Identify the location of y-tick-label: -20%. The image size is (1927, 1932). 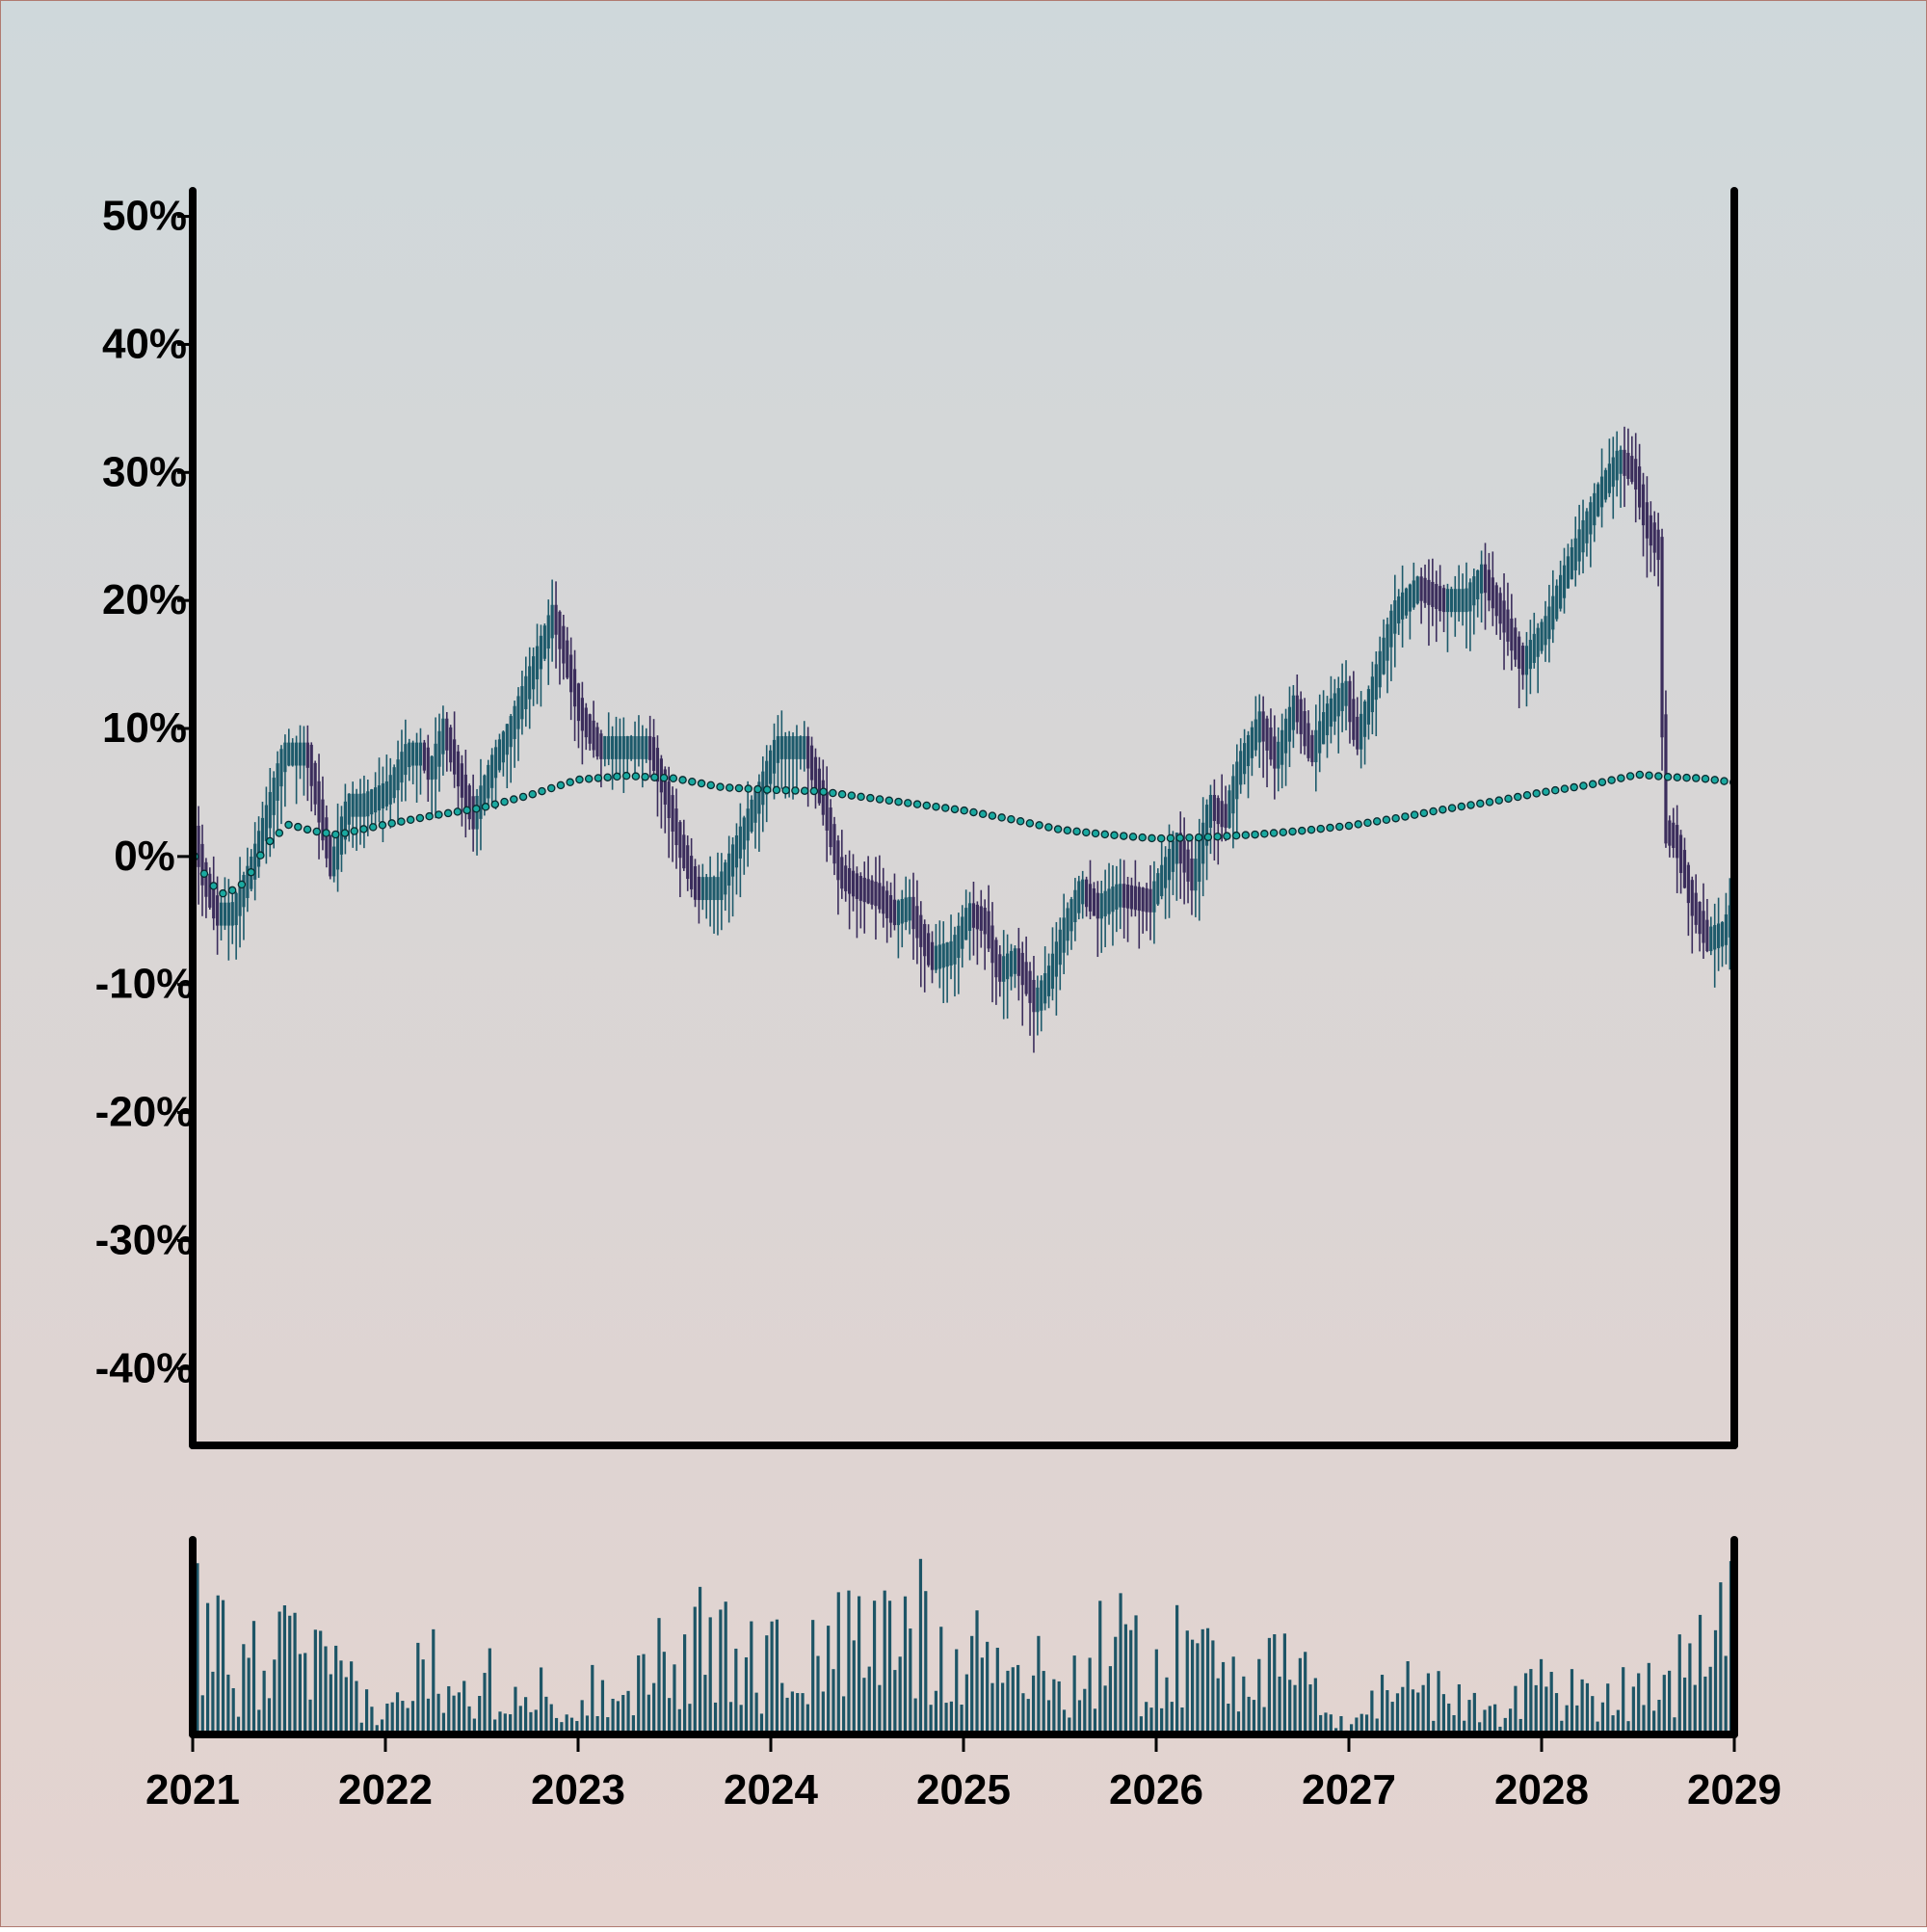
(145, 1112).